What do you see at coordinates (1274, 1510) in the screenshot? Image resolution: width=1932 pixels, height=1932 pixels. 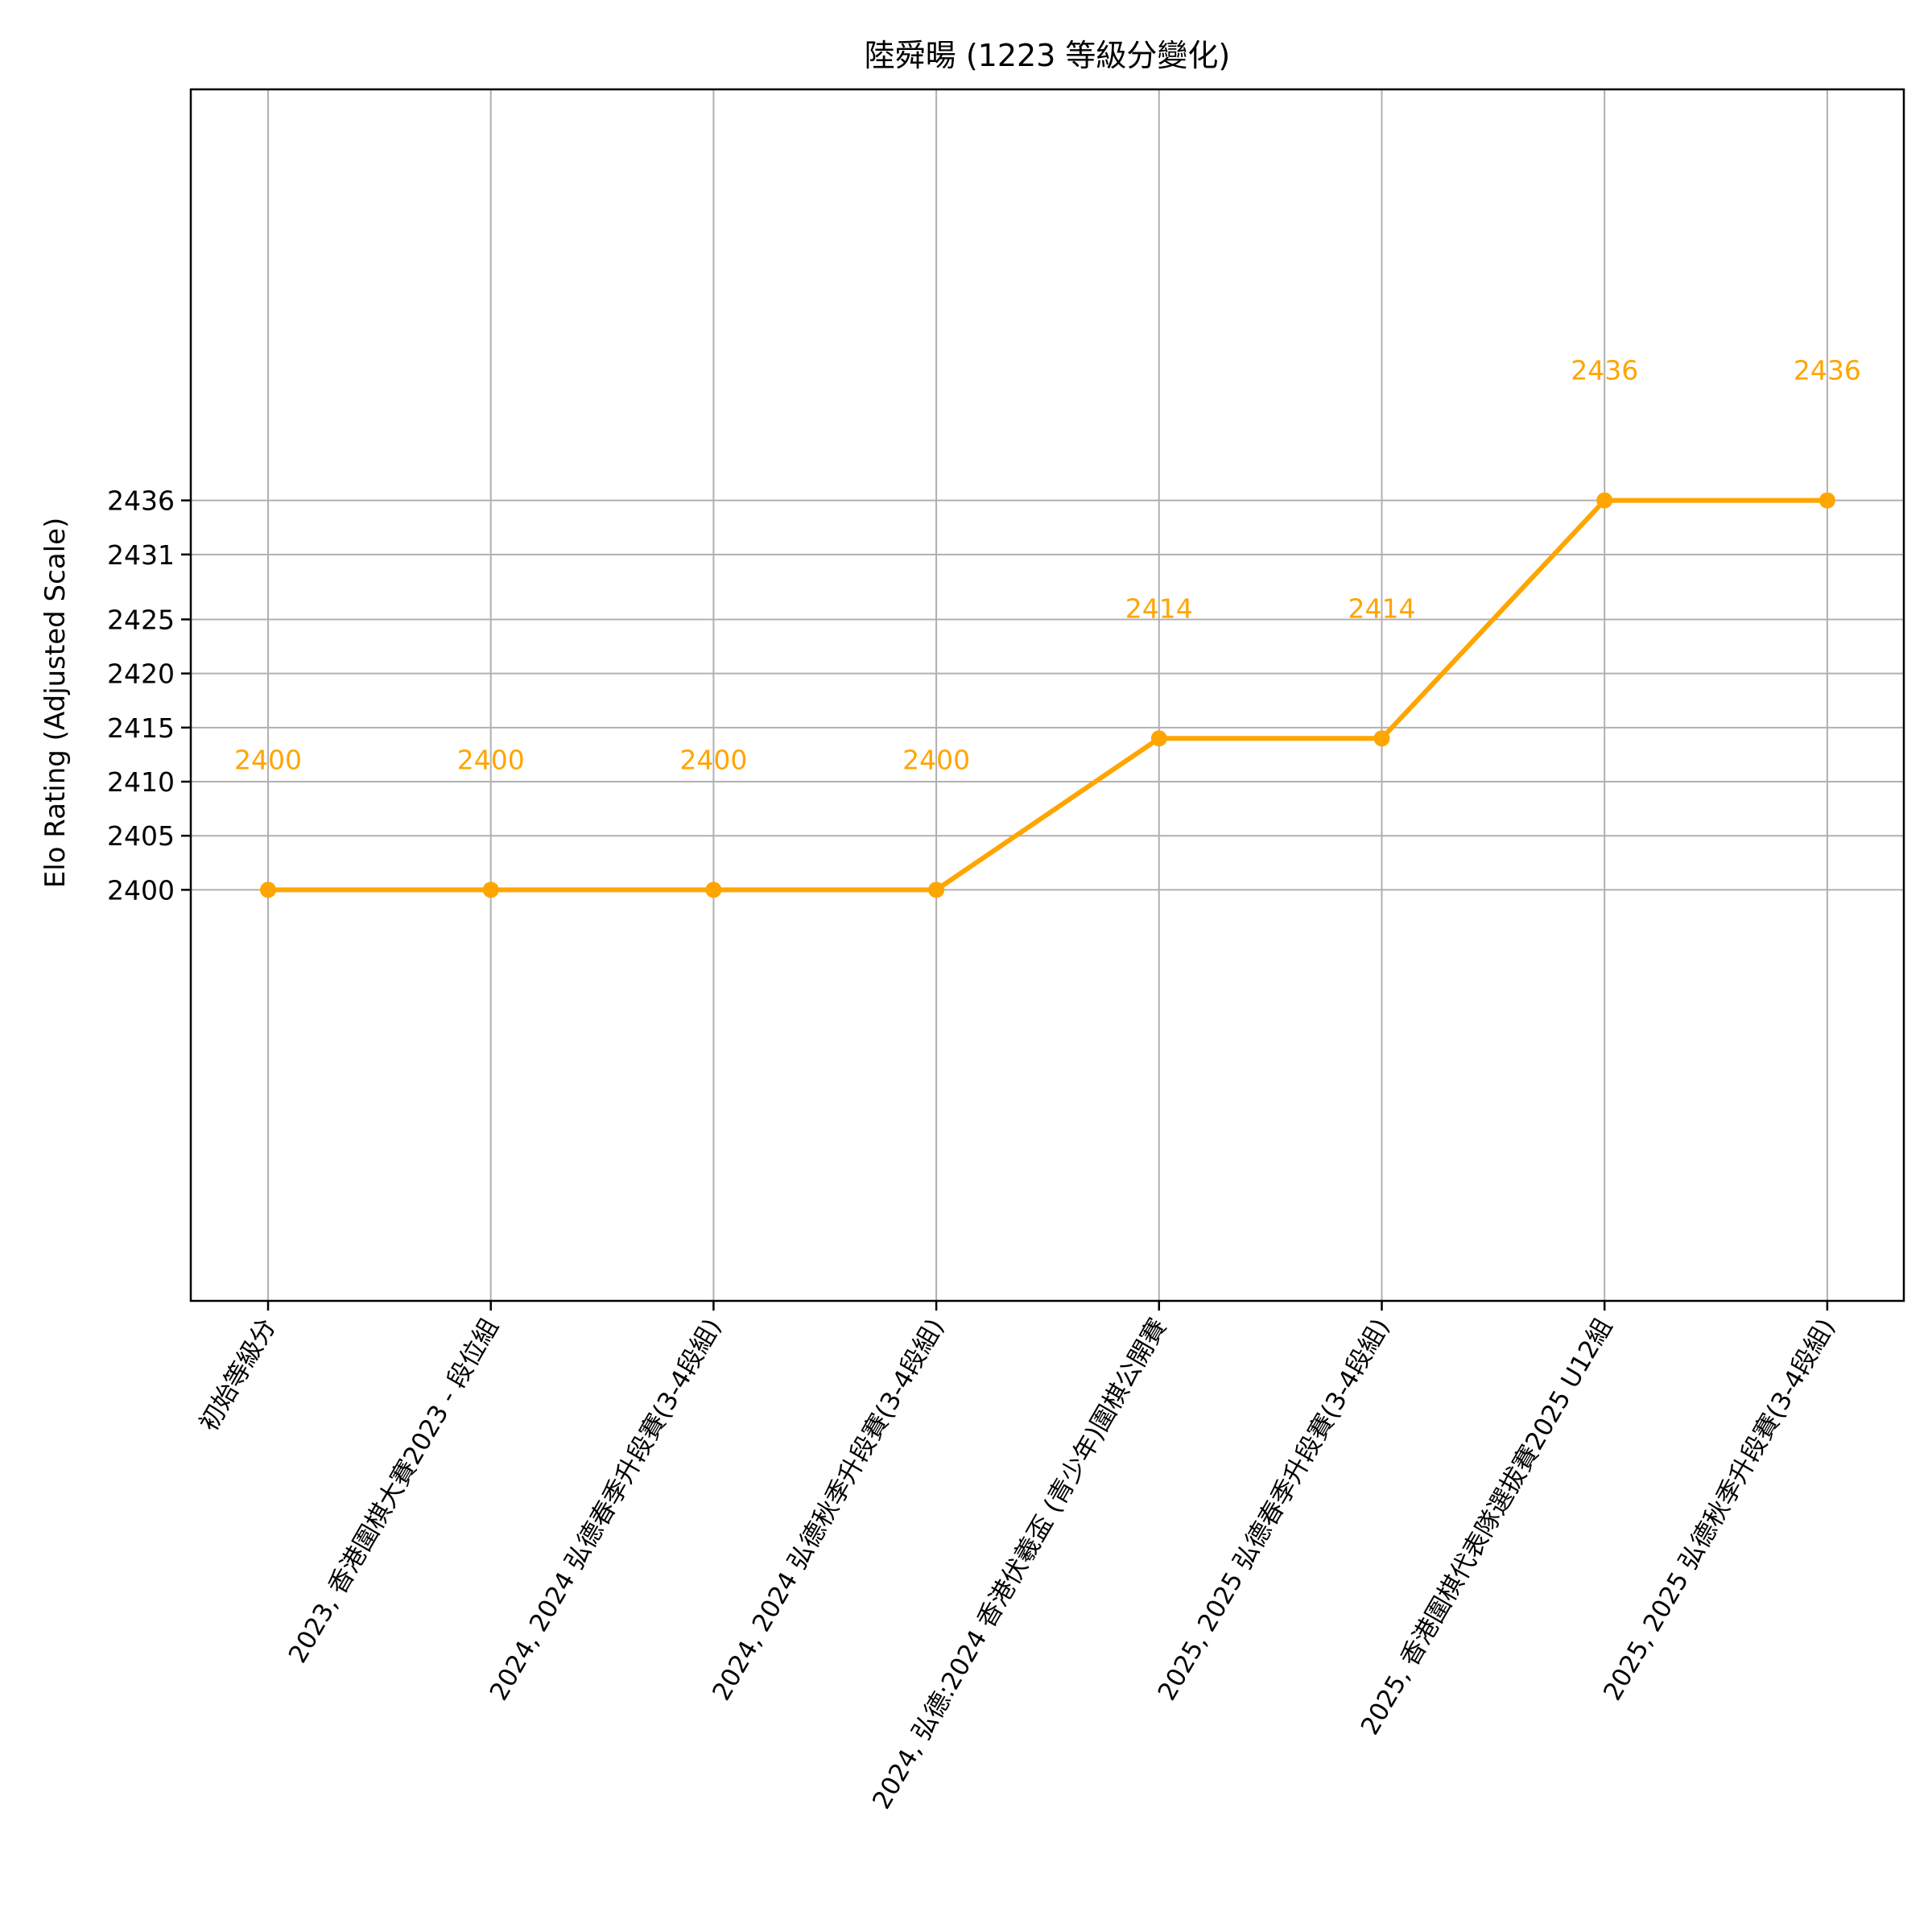 I see `x-tick-label: 2025, 2025 弘德春季升段賽(3-4段組)` at bounding box center [1274, 1510].